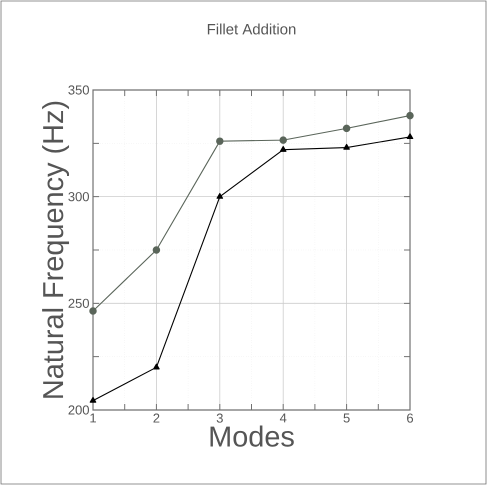  What do you see at coordinates (78, 197) in the screenshot?
I see `y-tick-label: 300` at bounding box center [78, 197].